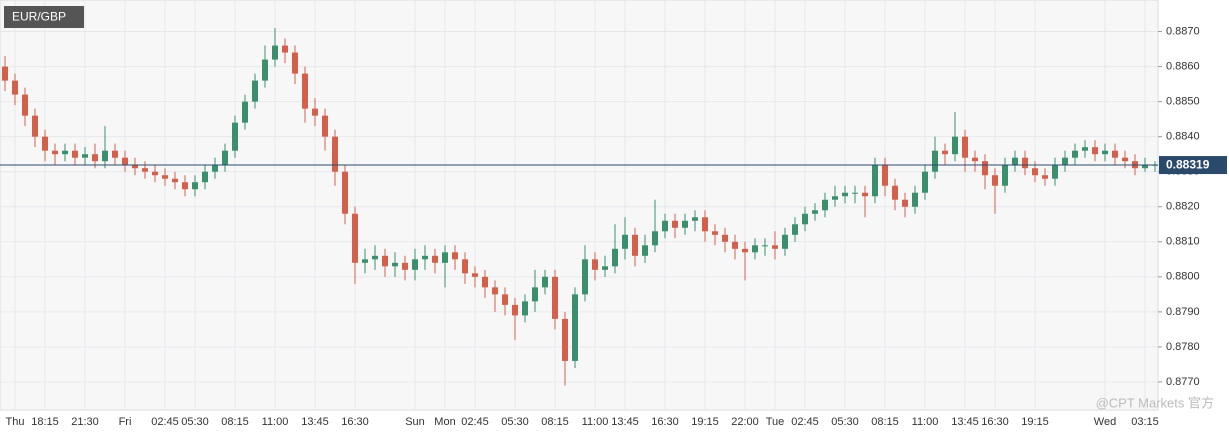 This screenshot has height=435, width=1229. What do you see at coordinates (775, 422) in the screenshot?
I see `x-tick-label: Tue` at bounding box center [775, 422].